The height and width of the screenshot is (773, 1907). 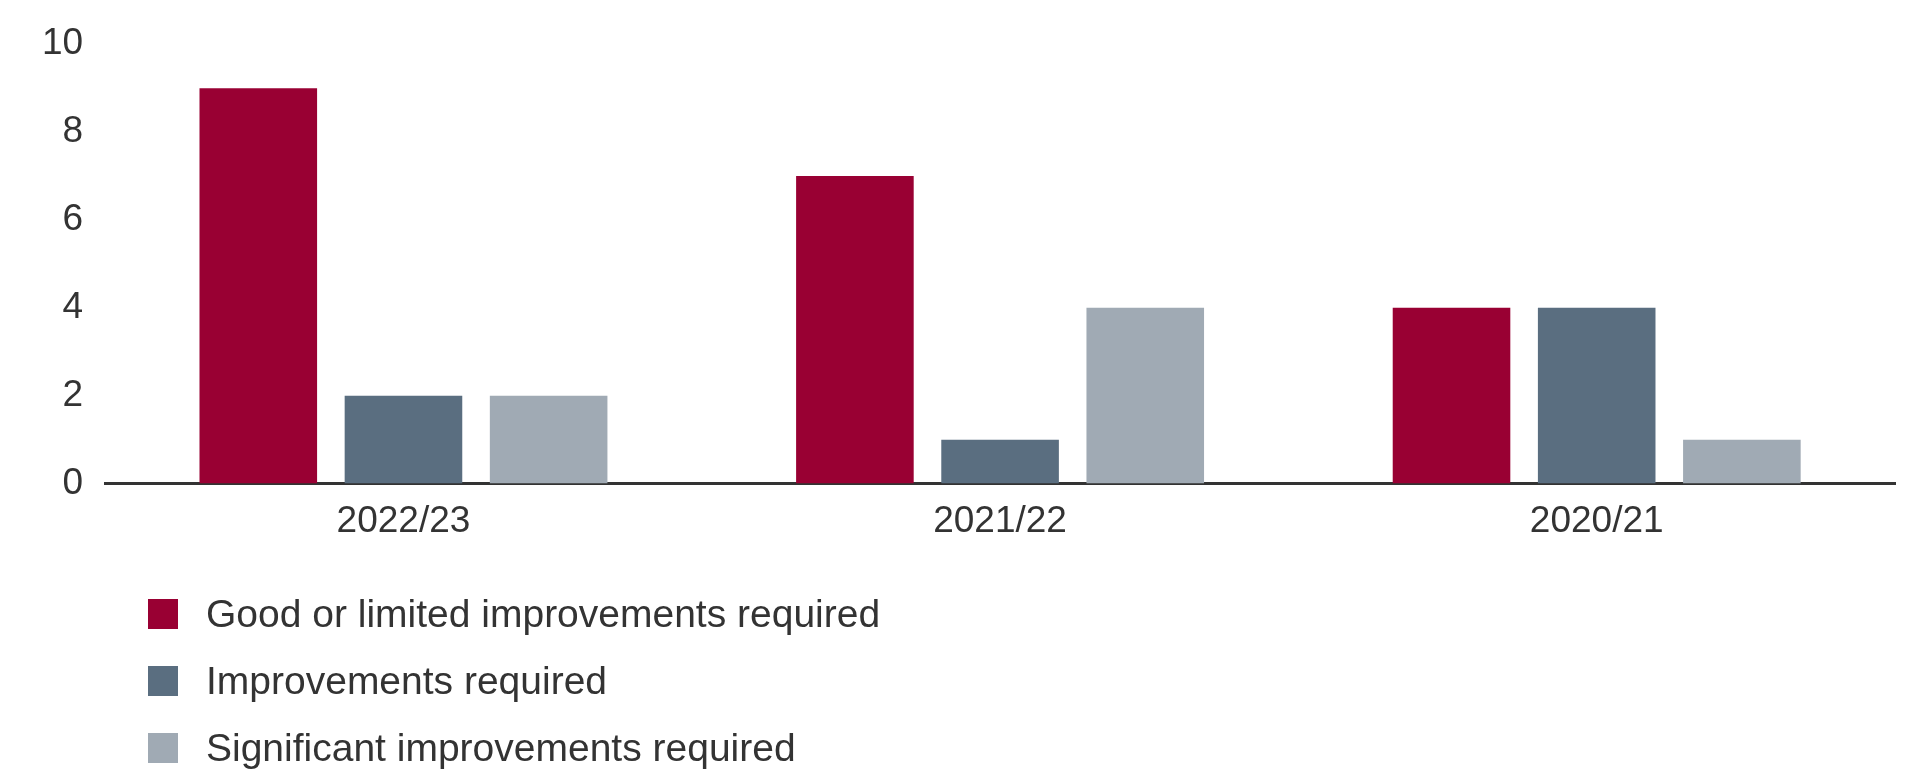 I want to click on y-tick-label: 4, so click(x=73, y=306).